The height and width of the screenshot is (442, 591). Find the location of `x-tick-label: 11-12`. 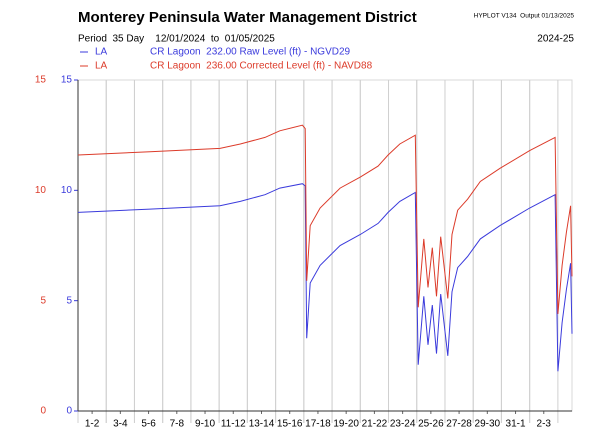

x-tick-label: 11-12 is located at coordinates (233, 424).